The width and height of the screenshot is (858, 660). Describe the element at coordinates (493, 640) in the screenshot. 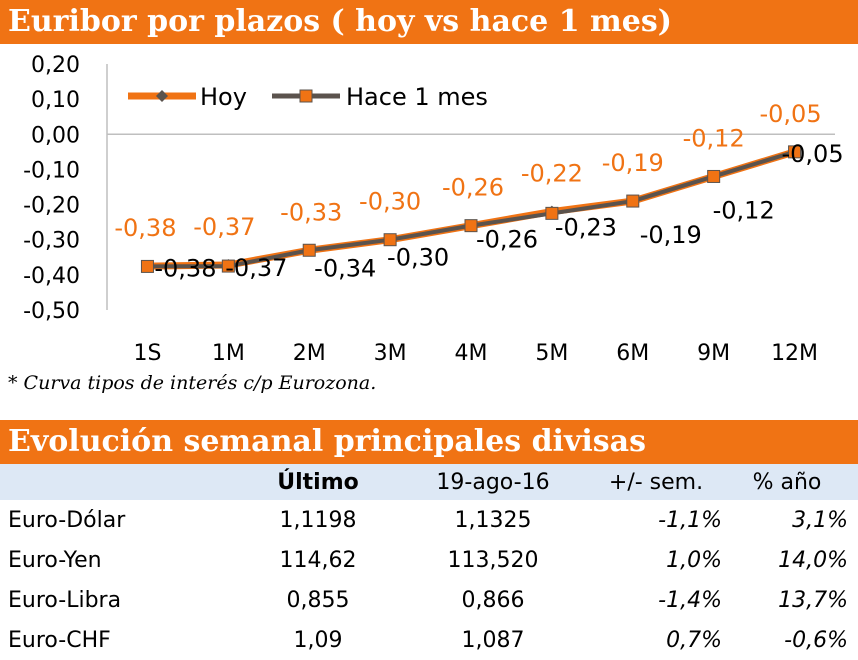

I see `fx-prev: 1,087` at that location.